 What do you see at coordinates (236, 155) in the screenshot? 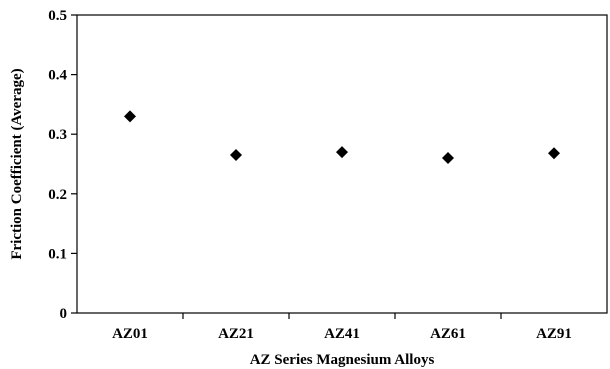
I see `data-point-az21` at bounding box center [236, 155].